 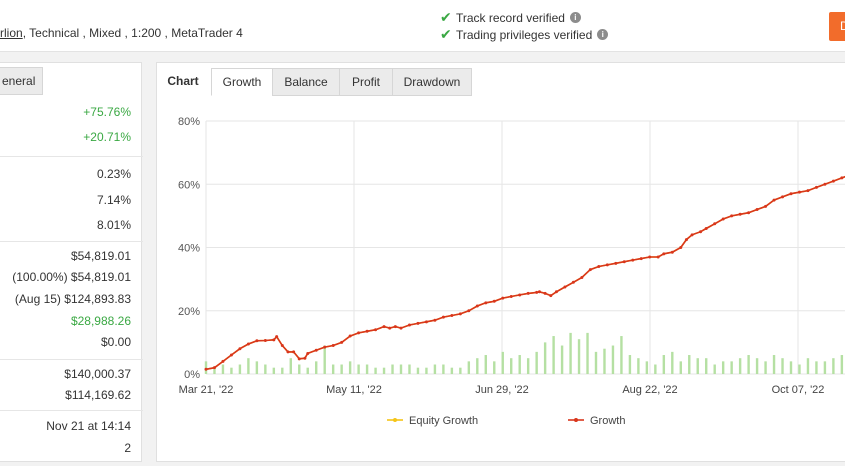 What do you see at coordinates (798, 390) in the screenshot?
I see `x-tick-label: Oct 07, '22` at bounding box center [798, 390].